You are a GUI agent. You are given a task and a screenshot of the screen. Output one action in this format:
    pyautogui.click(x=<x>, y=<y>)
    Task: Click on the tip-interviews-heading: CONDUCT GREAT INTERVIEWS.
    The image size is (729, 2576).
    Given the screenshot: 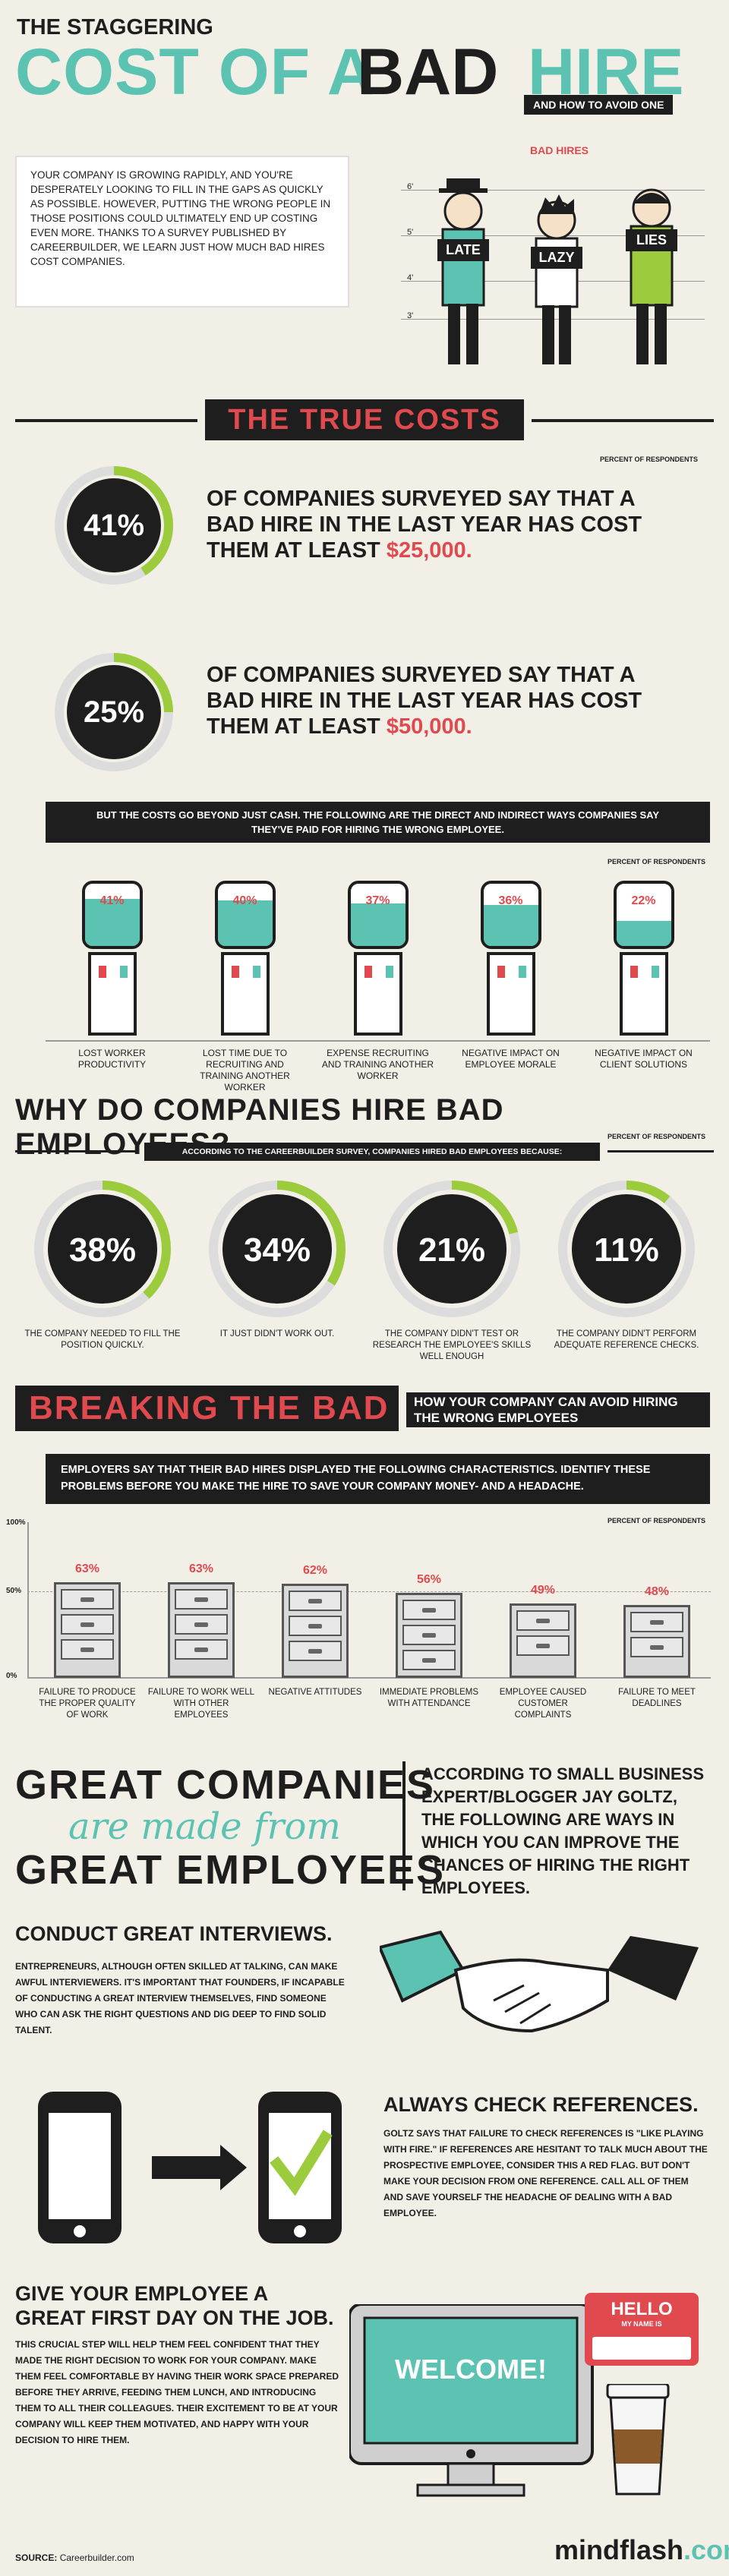 What is the action you would take?
    pyautogui.click(x=174, y=1933)
    